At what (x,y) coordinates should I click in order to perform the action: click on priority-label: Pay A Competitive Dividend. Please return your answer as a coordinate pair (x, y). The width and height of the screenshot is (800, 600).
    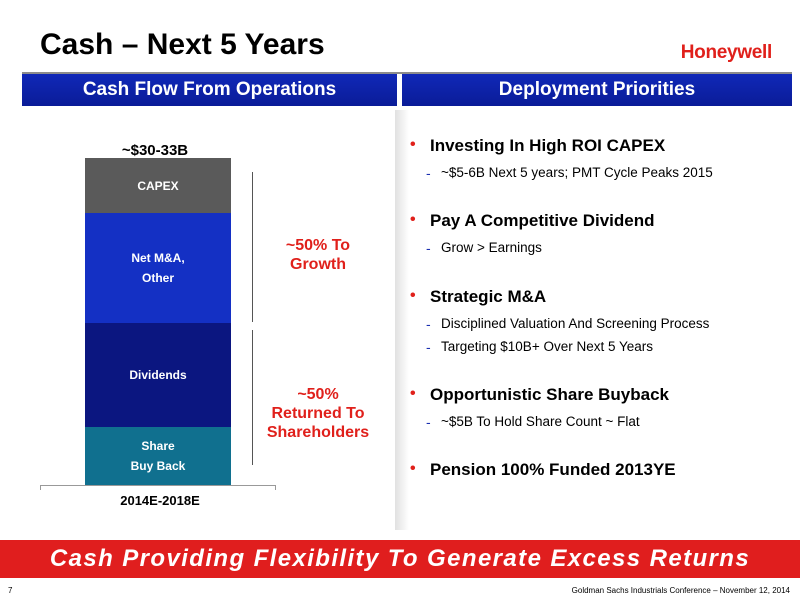
    Looking at the image, I should click on (542, 220).